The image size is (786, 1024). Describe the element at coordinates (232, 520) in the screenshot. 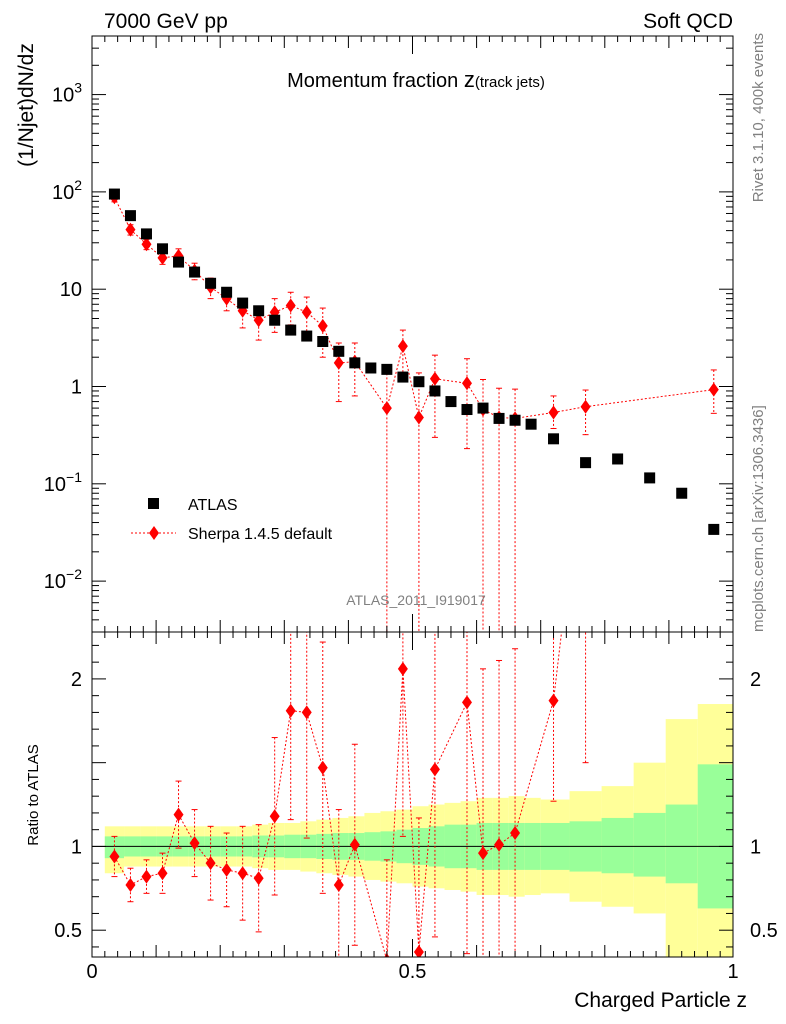

I see `legend: ATLAS Sherpa 1.4.5 default` at that location.